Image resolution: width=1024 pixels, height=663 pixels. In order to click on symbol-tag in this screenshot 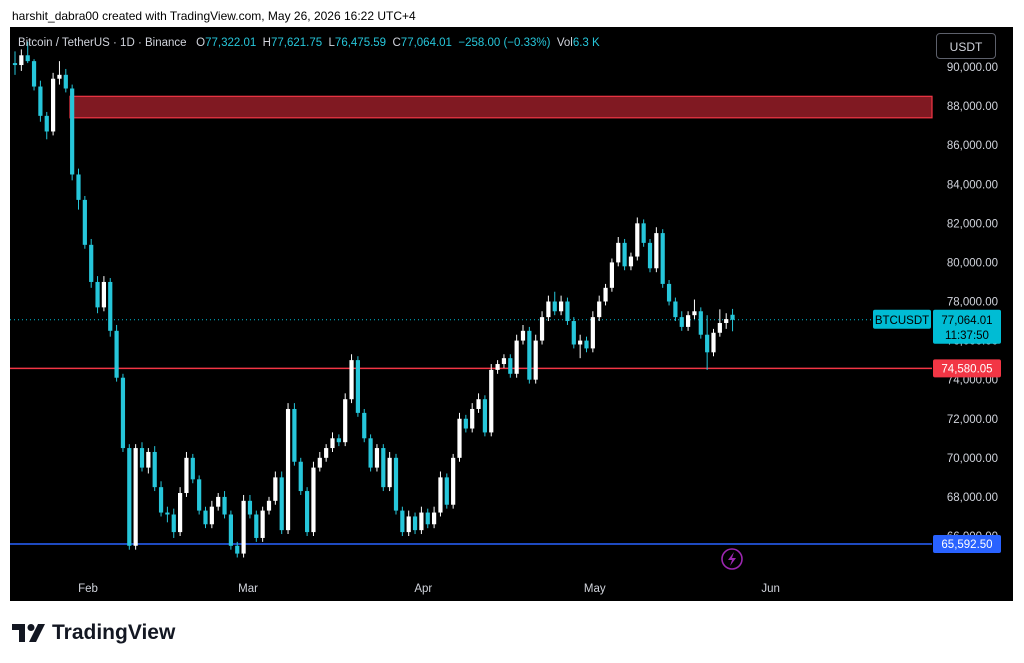, I will do `click(902, 319)`.